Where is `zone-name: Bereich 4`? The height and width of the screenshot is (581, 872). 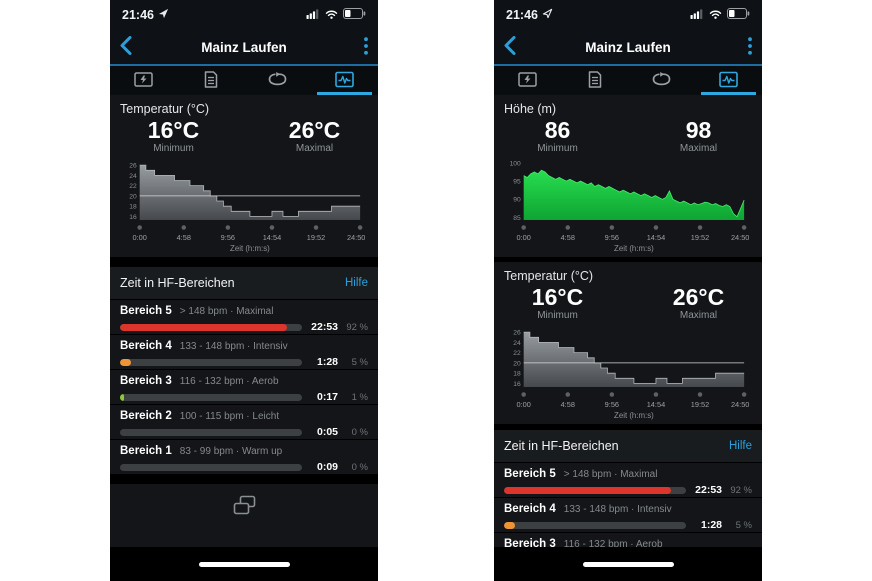 zone-name: Bereich 4 is located at coordinates (530, 509).